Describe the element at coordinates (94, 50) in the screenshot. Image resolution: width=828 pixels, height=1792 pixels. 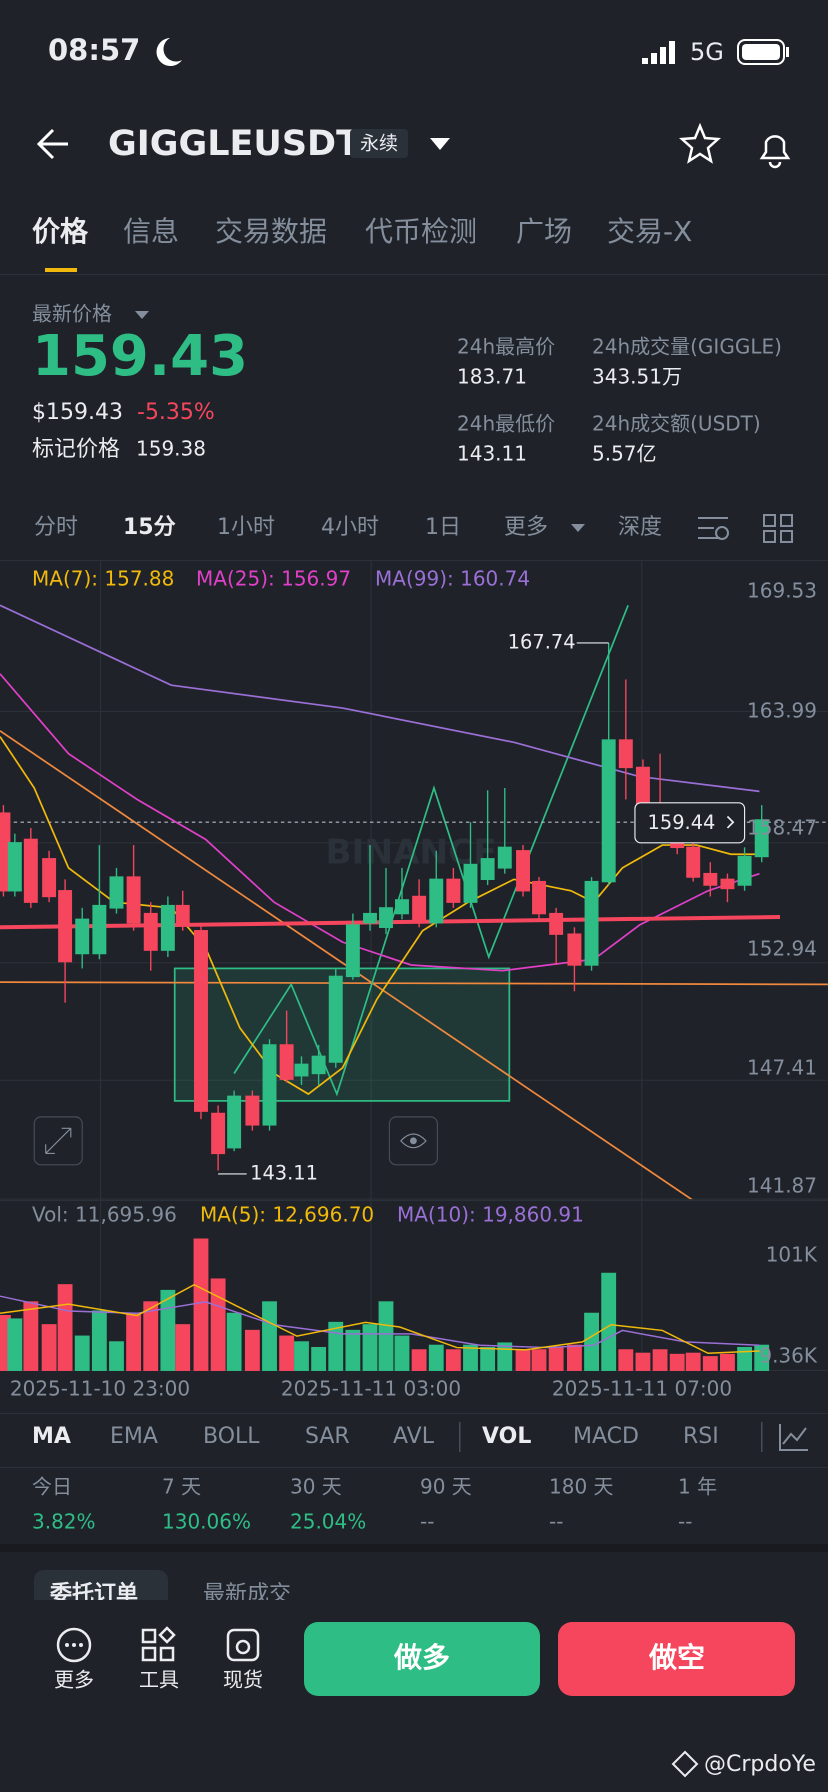
I see `label: 08:57` at that location.